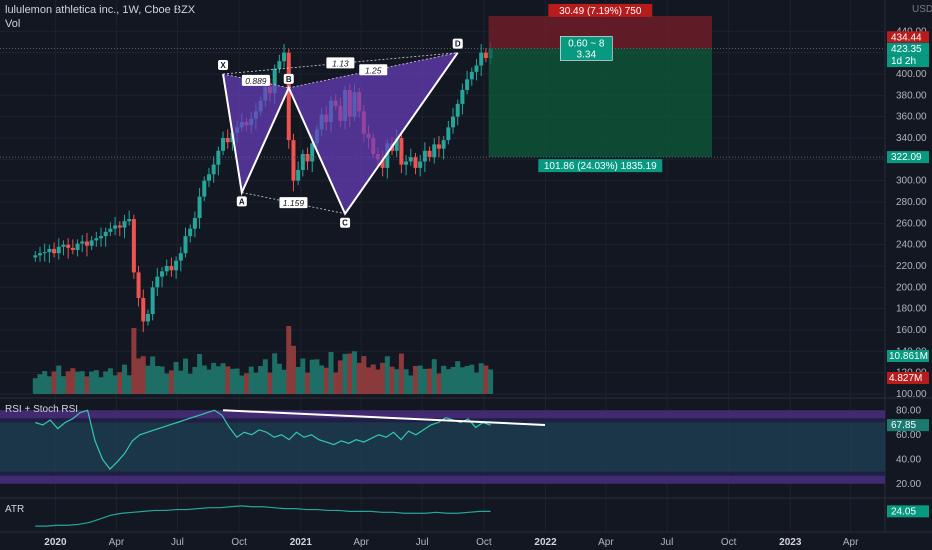 This screenshot has width=932, height=550. Describe the element at coordinates (545, 542) in the screenshot. I see `time-axis-tick-label: 2022` at that location.